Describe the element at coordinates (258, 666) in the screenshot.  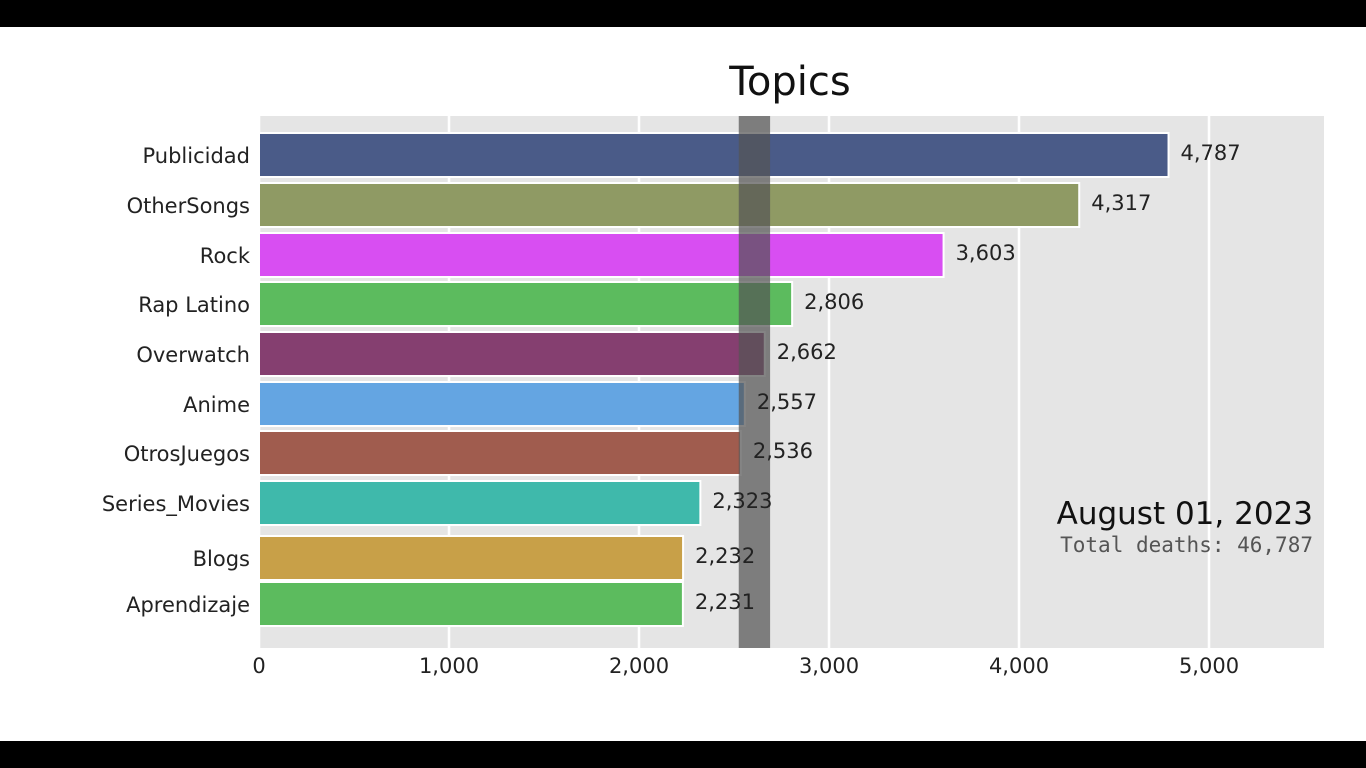
I see `x-tick-label: 0` at that location.